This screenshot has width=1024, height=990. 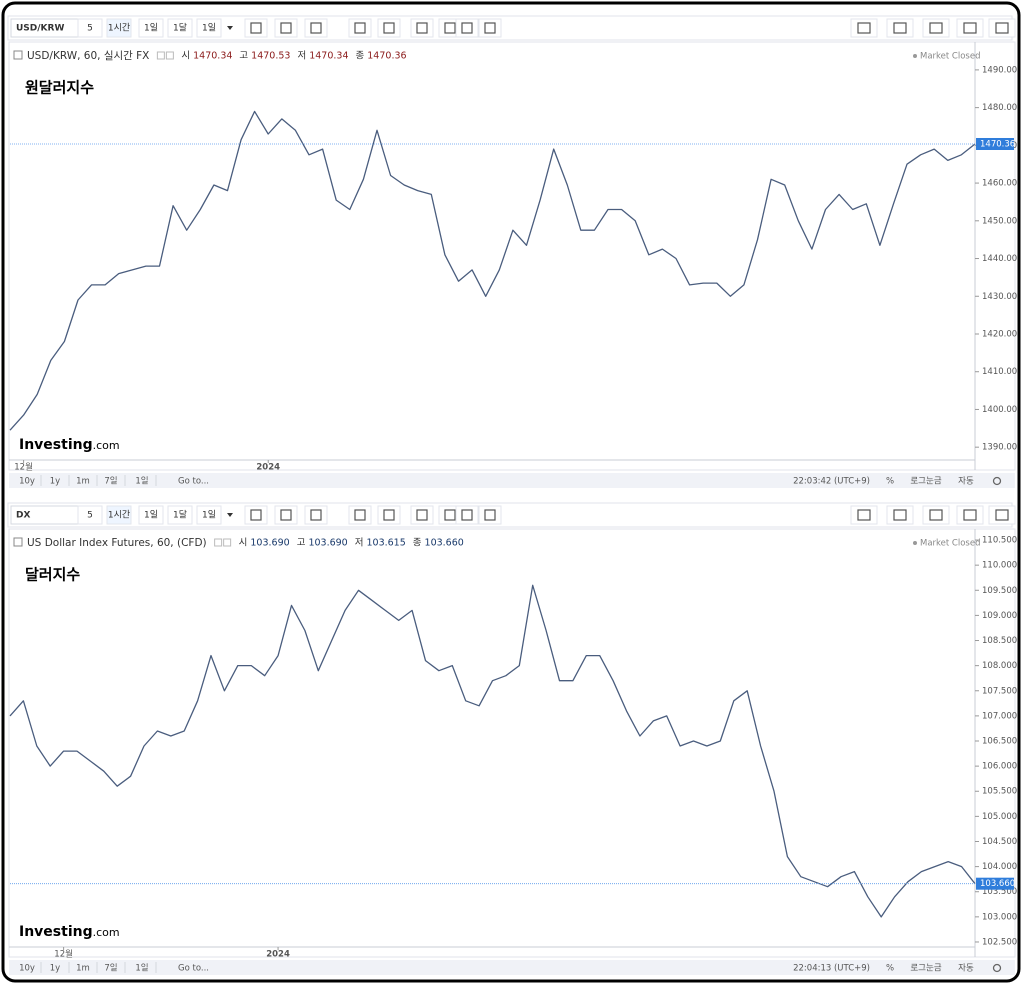 What do you see at coordinates (268, 468) in the screenshot?
I see `x-tick-label: 2024` at bounding box center [268, 468].